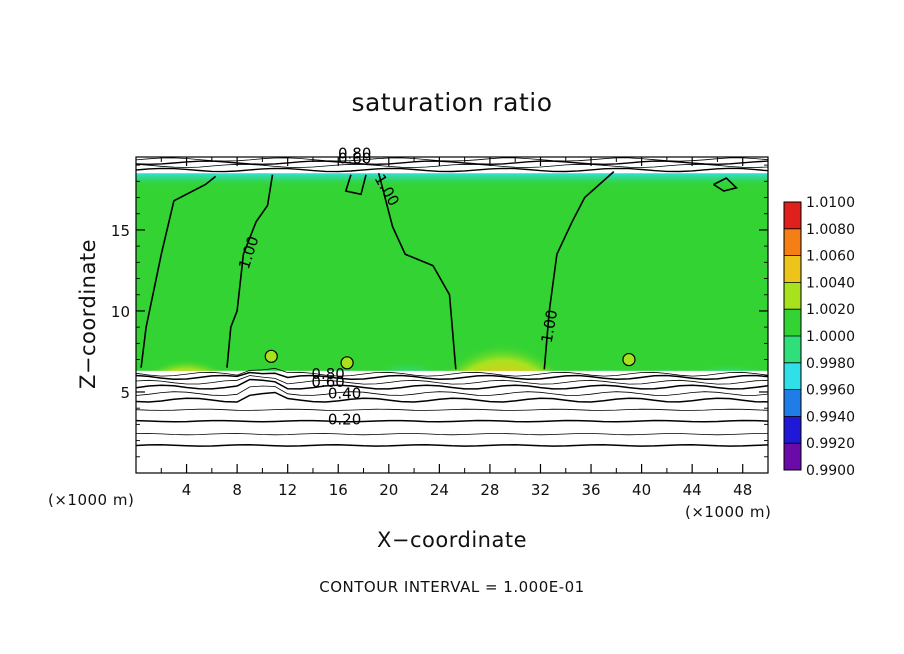 The width and height of the screenshot is (904, 654). What do you see at coordinates (830, 283) in the screenshot?
I see `colorbar-label: 1.0040` at bounding box center [830, 283].